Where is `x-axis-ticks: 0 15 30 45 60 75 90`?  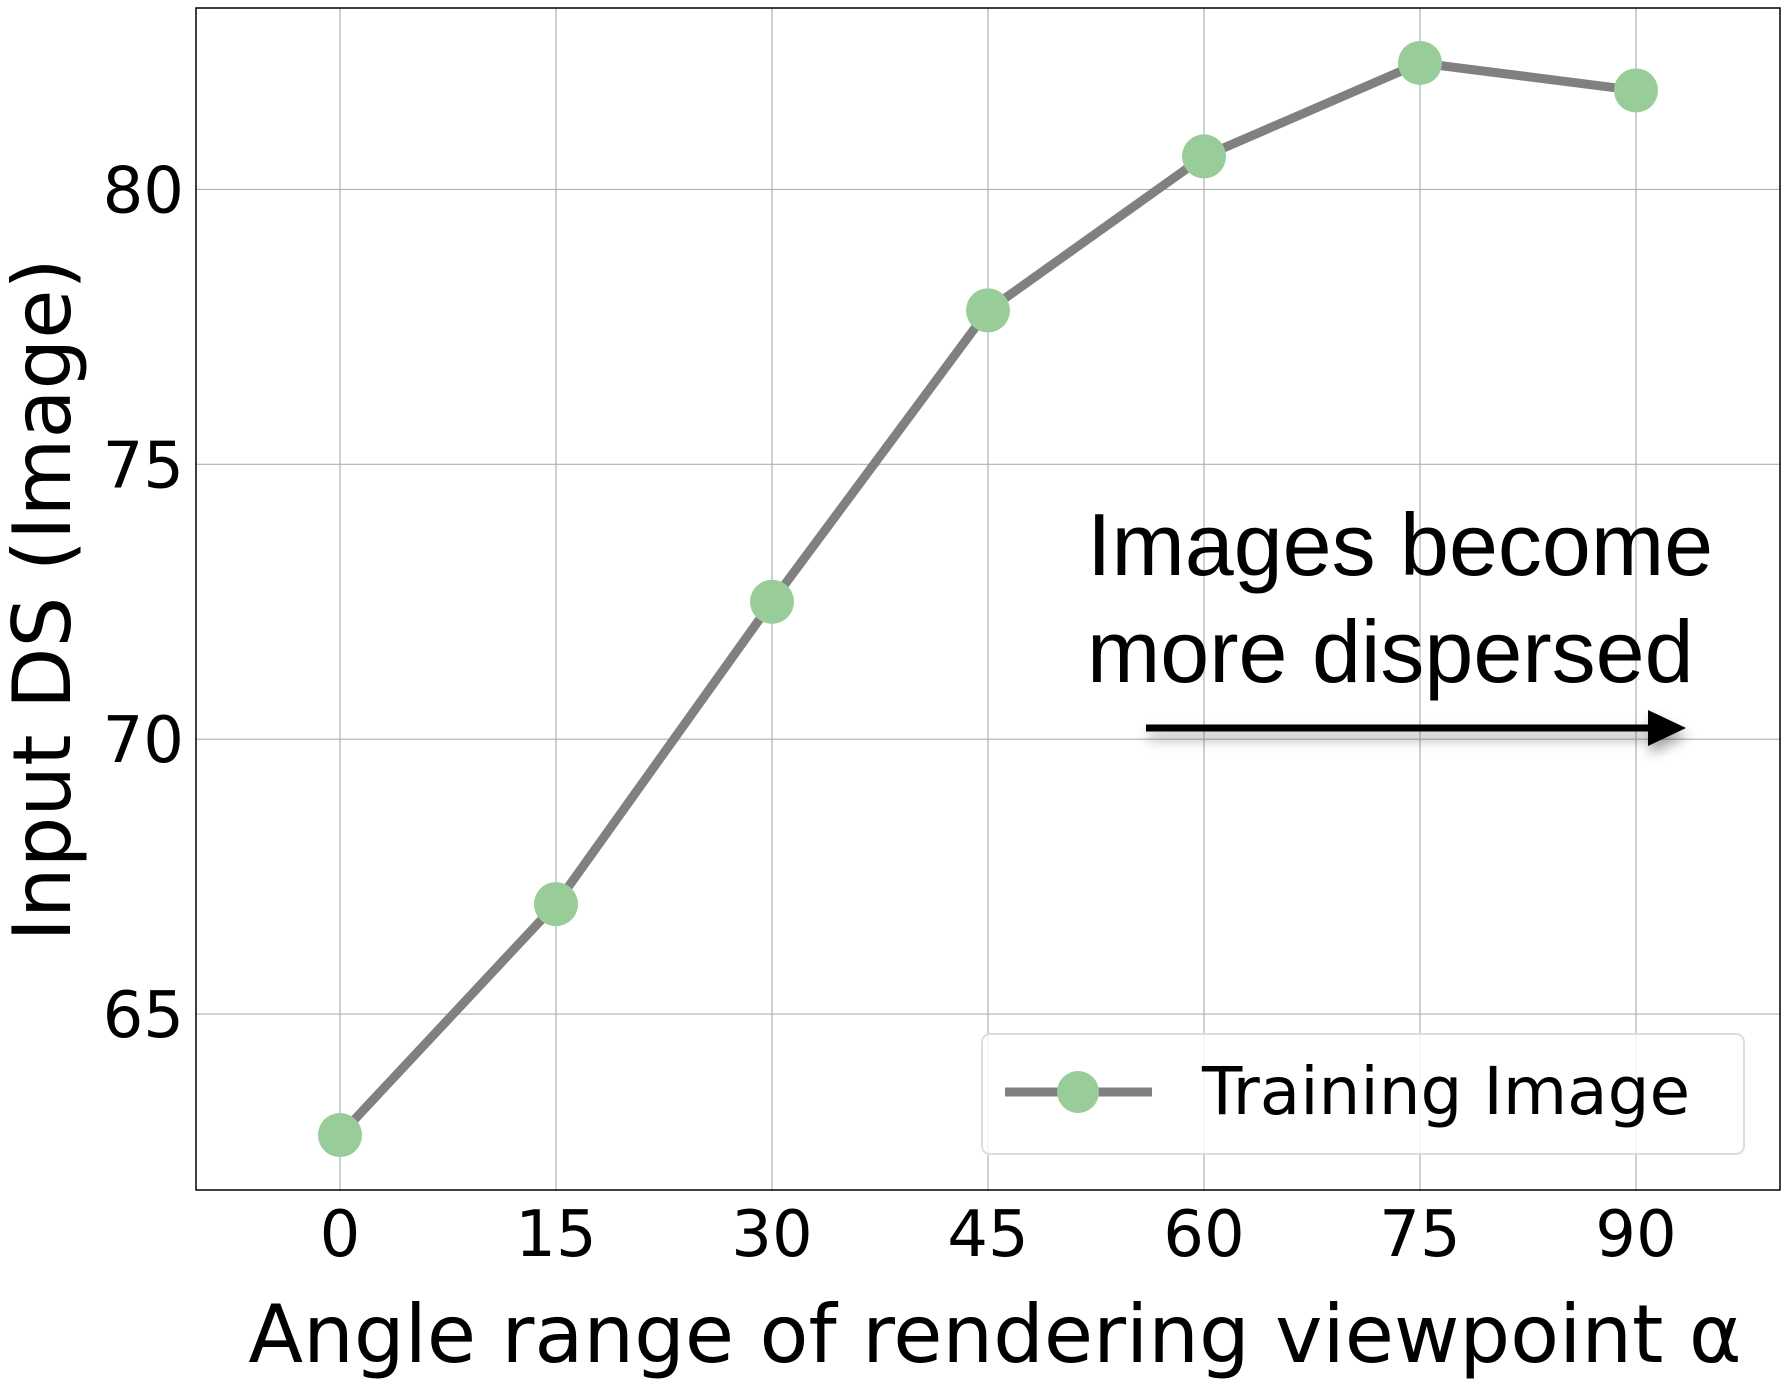
x-axis-ticks: 0 15 30 45 60 75 90 is located at coordinates (998, 1235).